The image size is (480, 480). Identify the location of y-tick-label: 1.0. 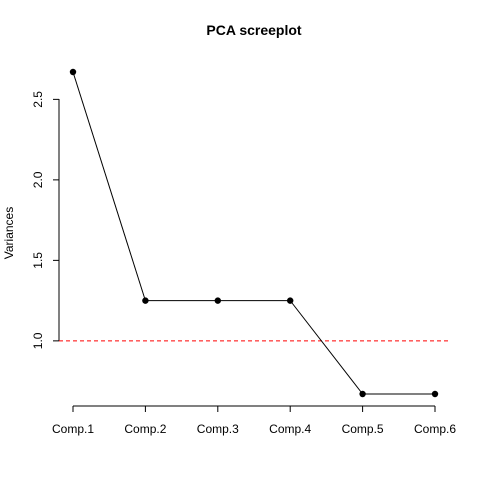
(38, 340).